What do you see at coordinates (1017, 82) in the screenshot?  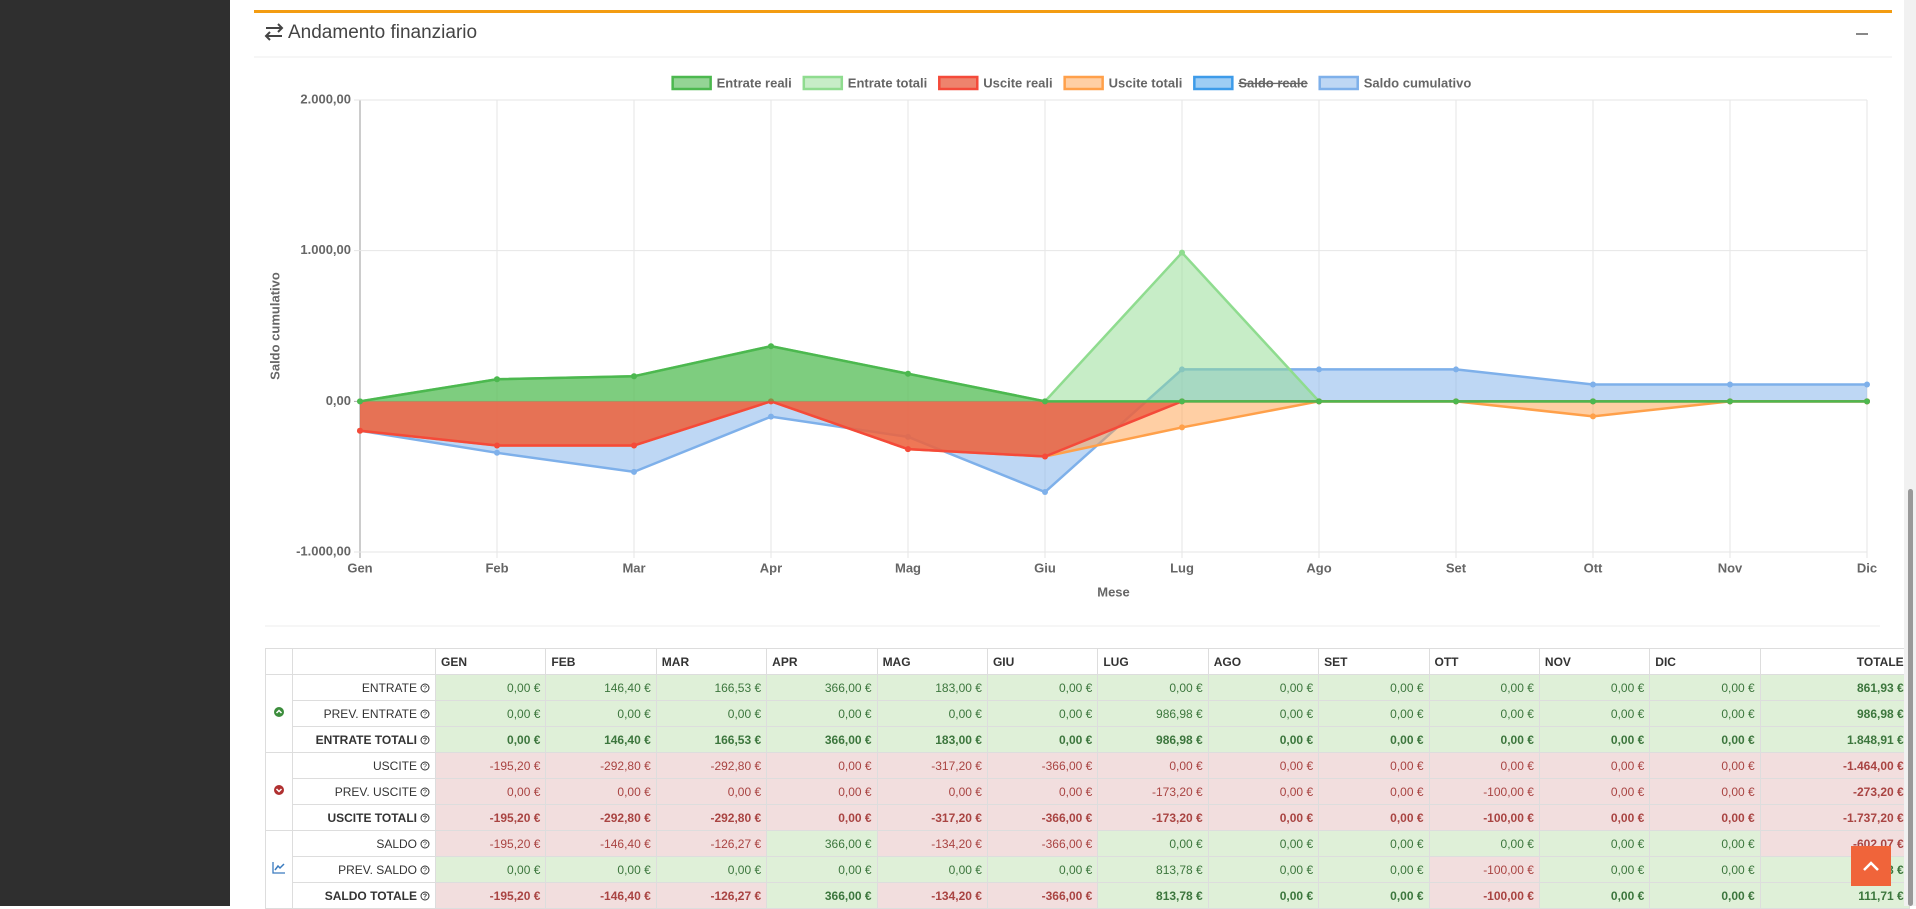 I see `legend-label: Uscite reali` at bounding box center [1017, 82].